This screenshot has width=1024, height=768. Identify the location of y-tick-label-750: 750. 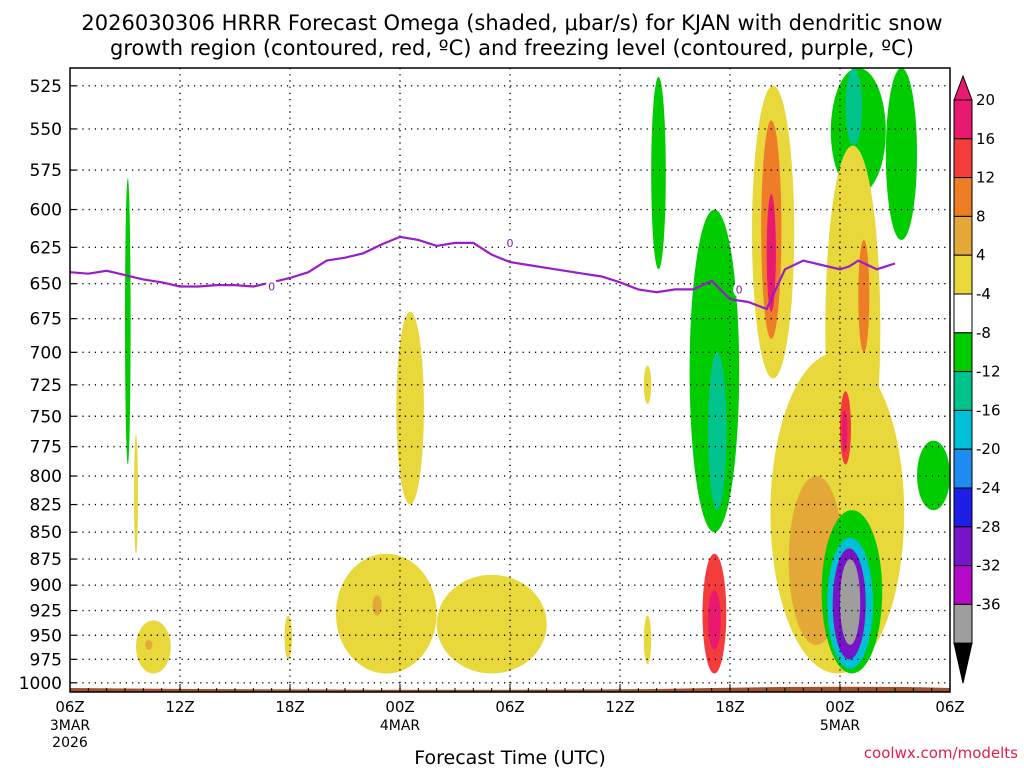
(46, 417).